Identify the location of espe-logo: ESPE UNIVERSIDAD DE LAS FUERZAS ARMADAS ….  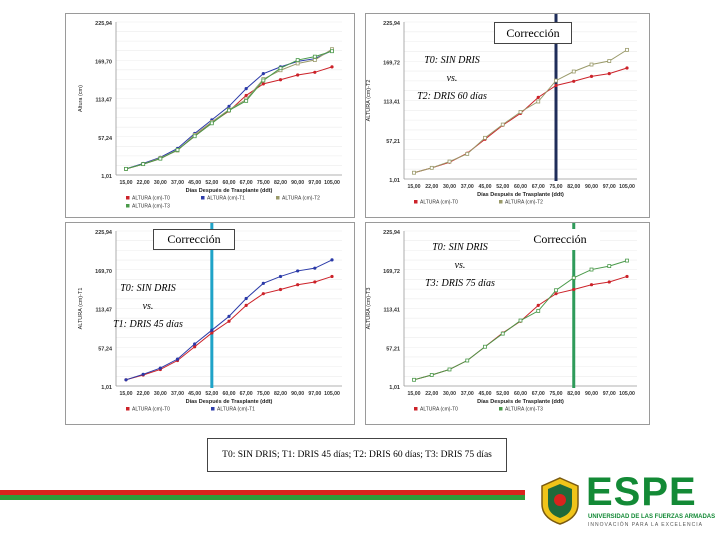
(629, 502).